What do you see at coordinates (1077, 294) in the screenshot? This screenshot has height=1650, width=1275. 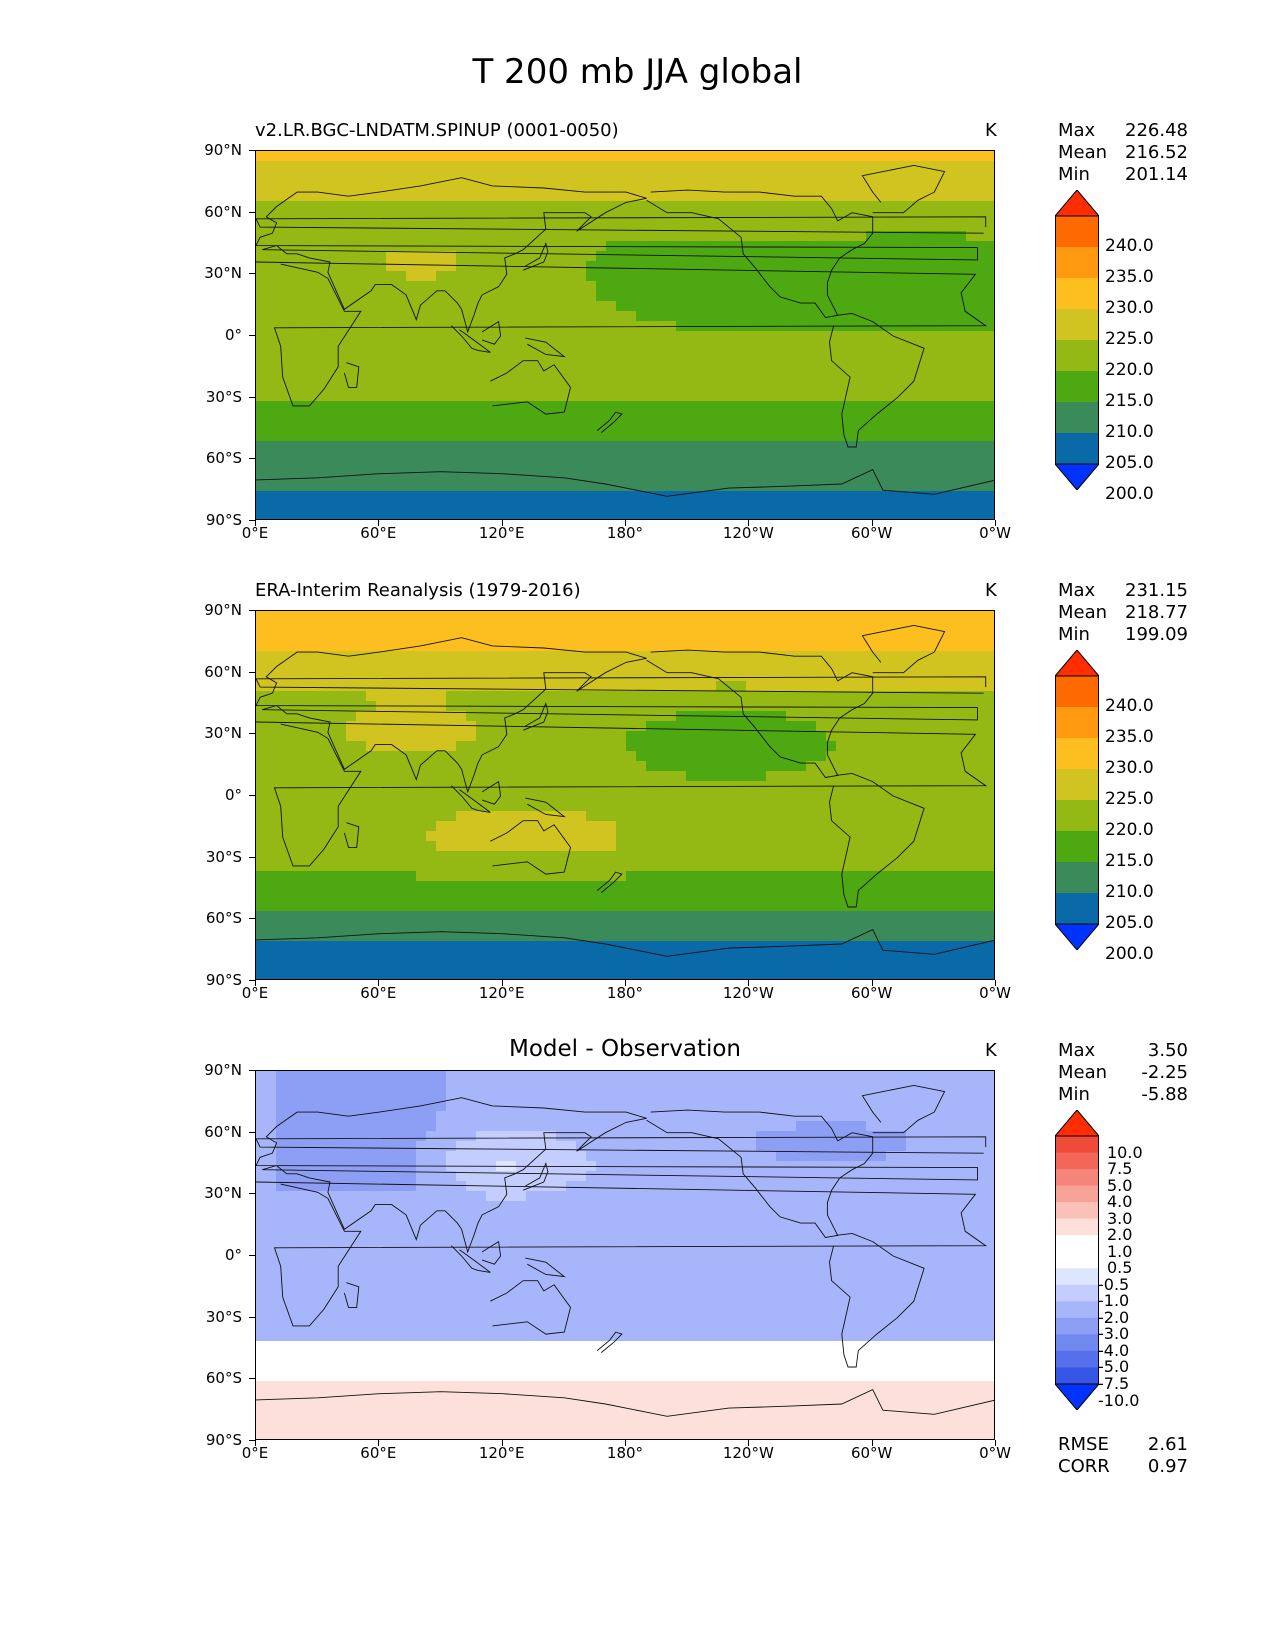 I see `colorbar-segment` at bounding box center [1077, 294].